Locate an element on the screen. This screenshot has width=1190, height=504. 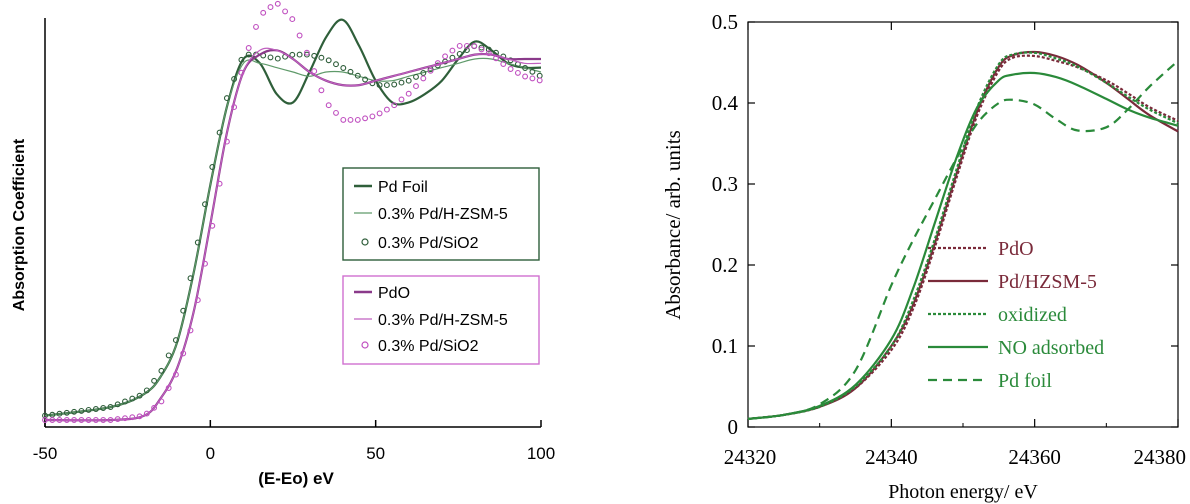
left-x-tick-label: -50 is located at coordinates (45, 453).